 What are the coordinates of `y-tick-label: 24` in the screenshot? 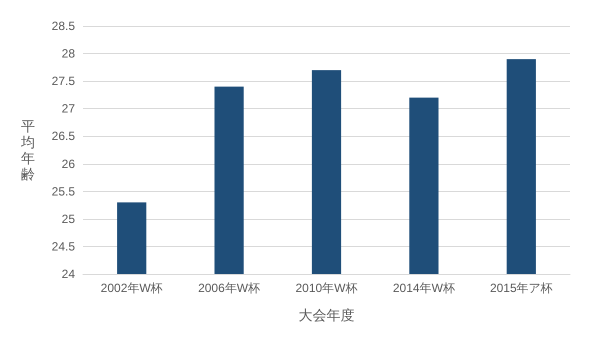 It's located at (69, 274).